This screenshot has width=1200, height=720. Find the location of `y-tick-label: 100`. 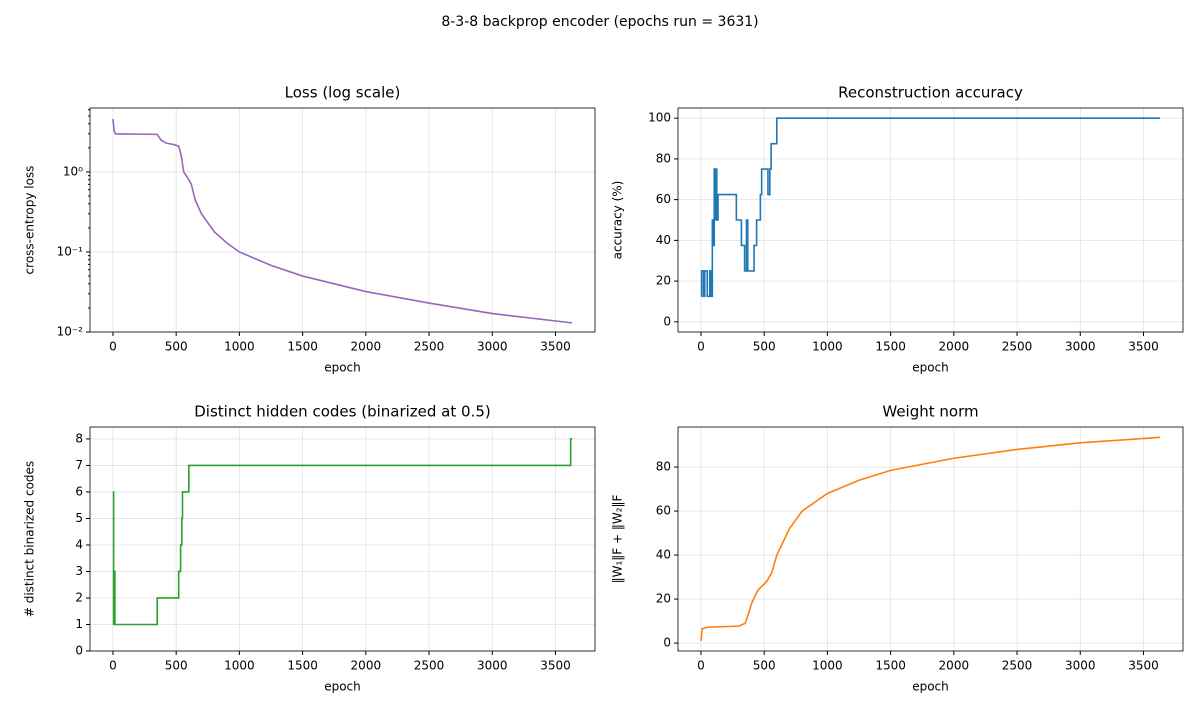

y-tick-label: 100 is located at coordinates (659, 118).